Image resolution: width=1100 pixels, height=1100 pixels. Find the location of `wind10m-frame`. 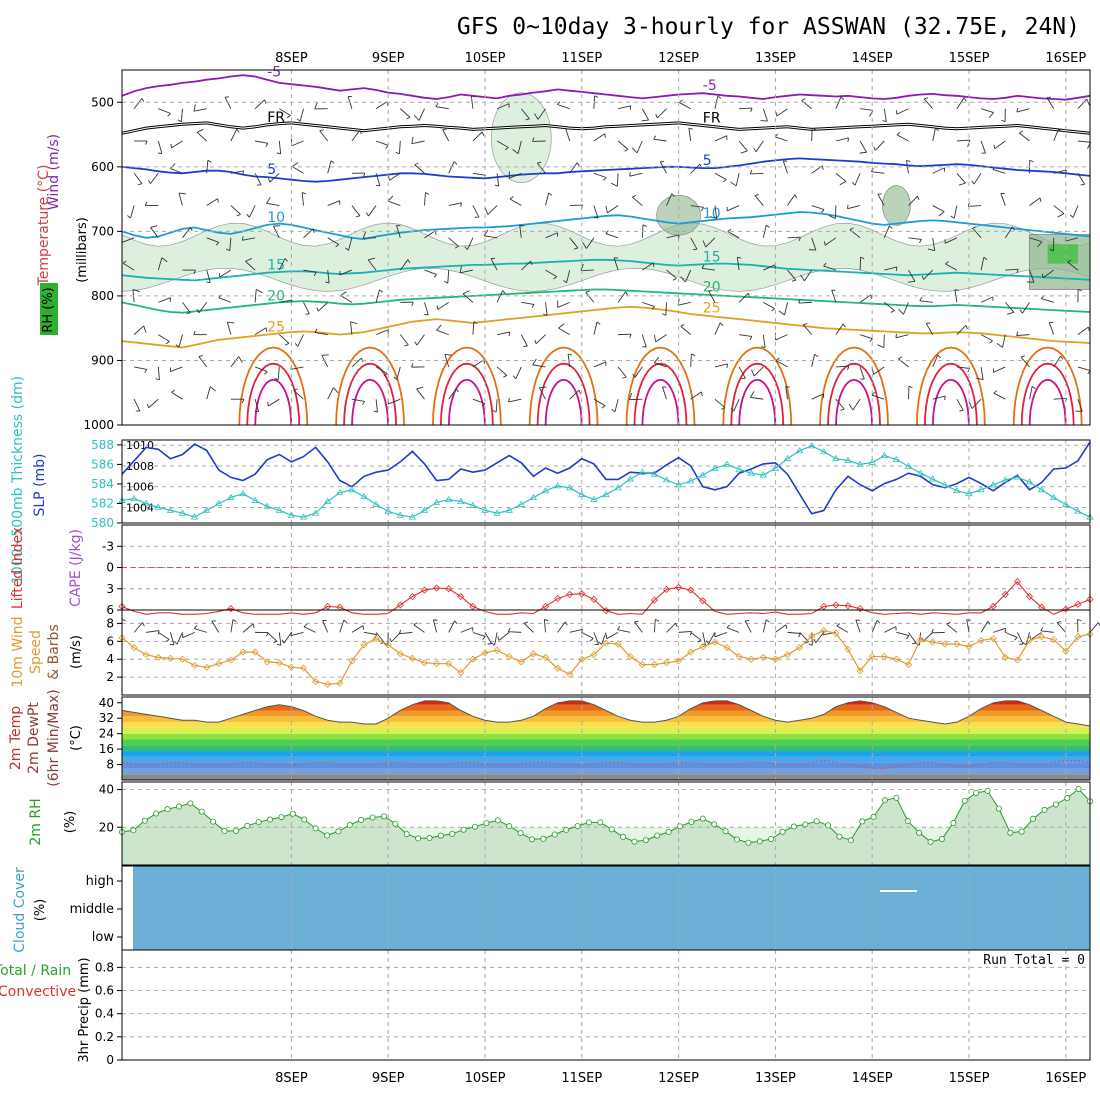

wind10m-frame is located at coordinates (606, 652).